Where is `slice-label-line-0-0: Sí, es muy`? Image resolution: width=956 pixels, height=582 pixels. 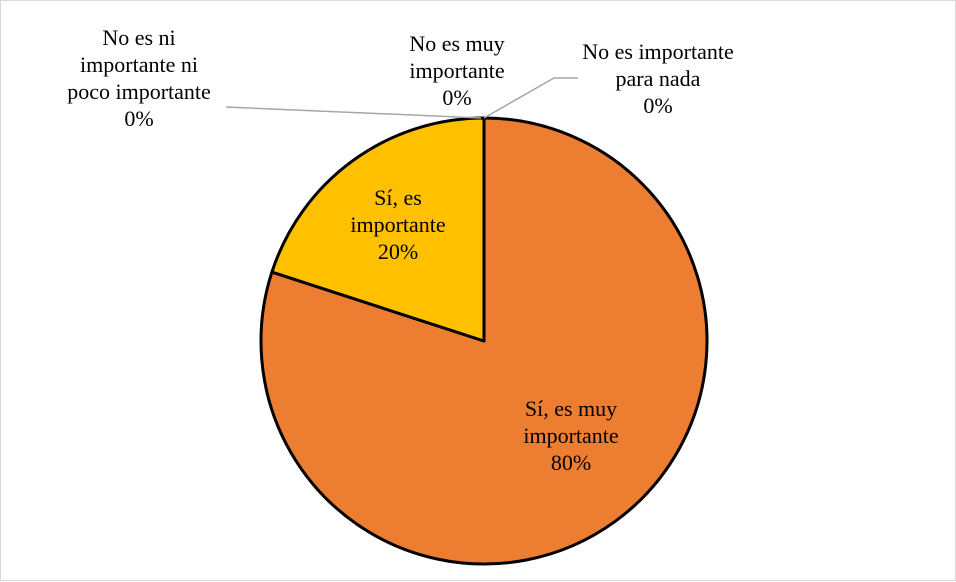
slice-label-line-0-0: Sí, es muy is located at coordinates (571, 408).